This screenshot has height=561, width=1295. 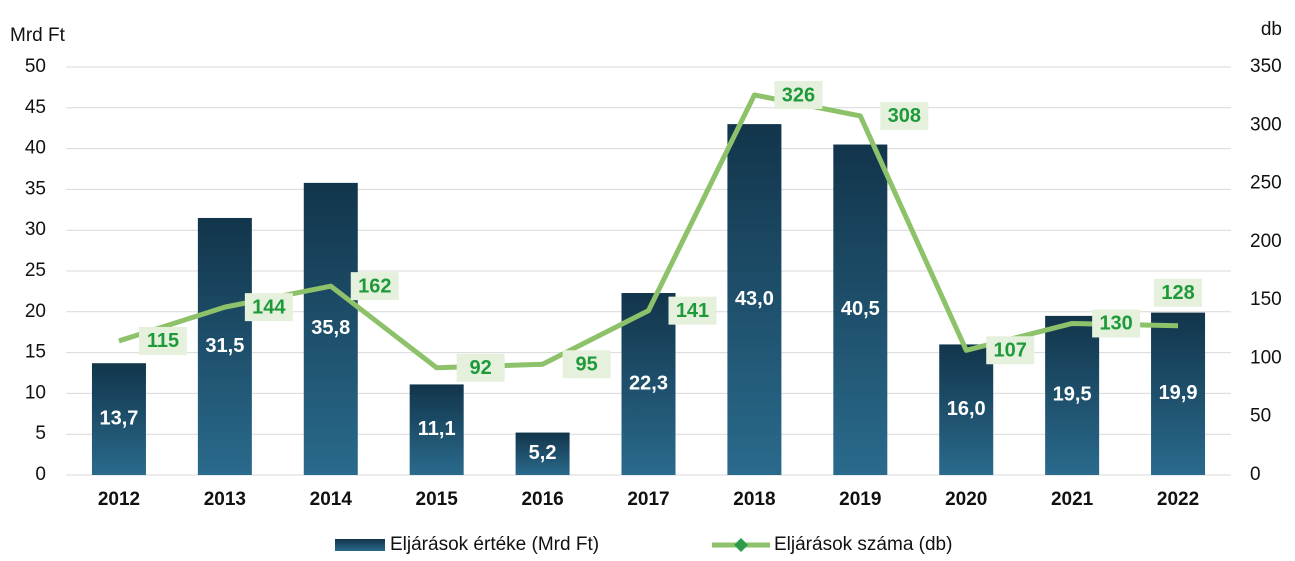 I want to click on y2-tick-label: 150, so click(x=1266, y=299).